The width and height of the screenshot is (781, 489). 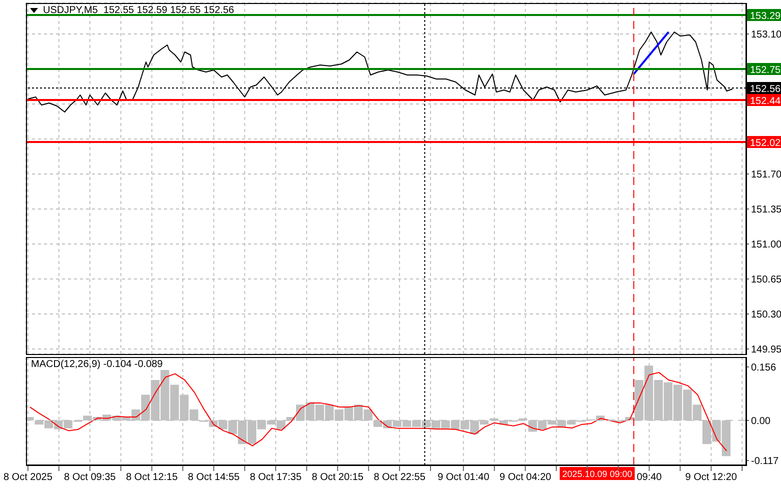 I want to click on x-tick-label: 8 Oct 12:15, so click(x=152, y=478).